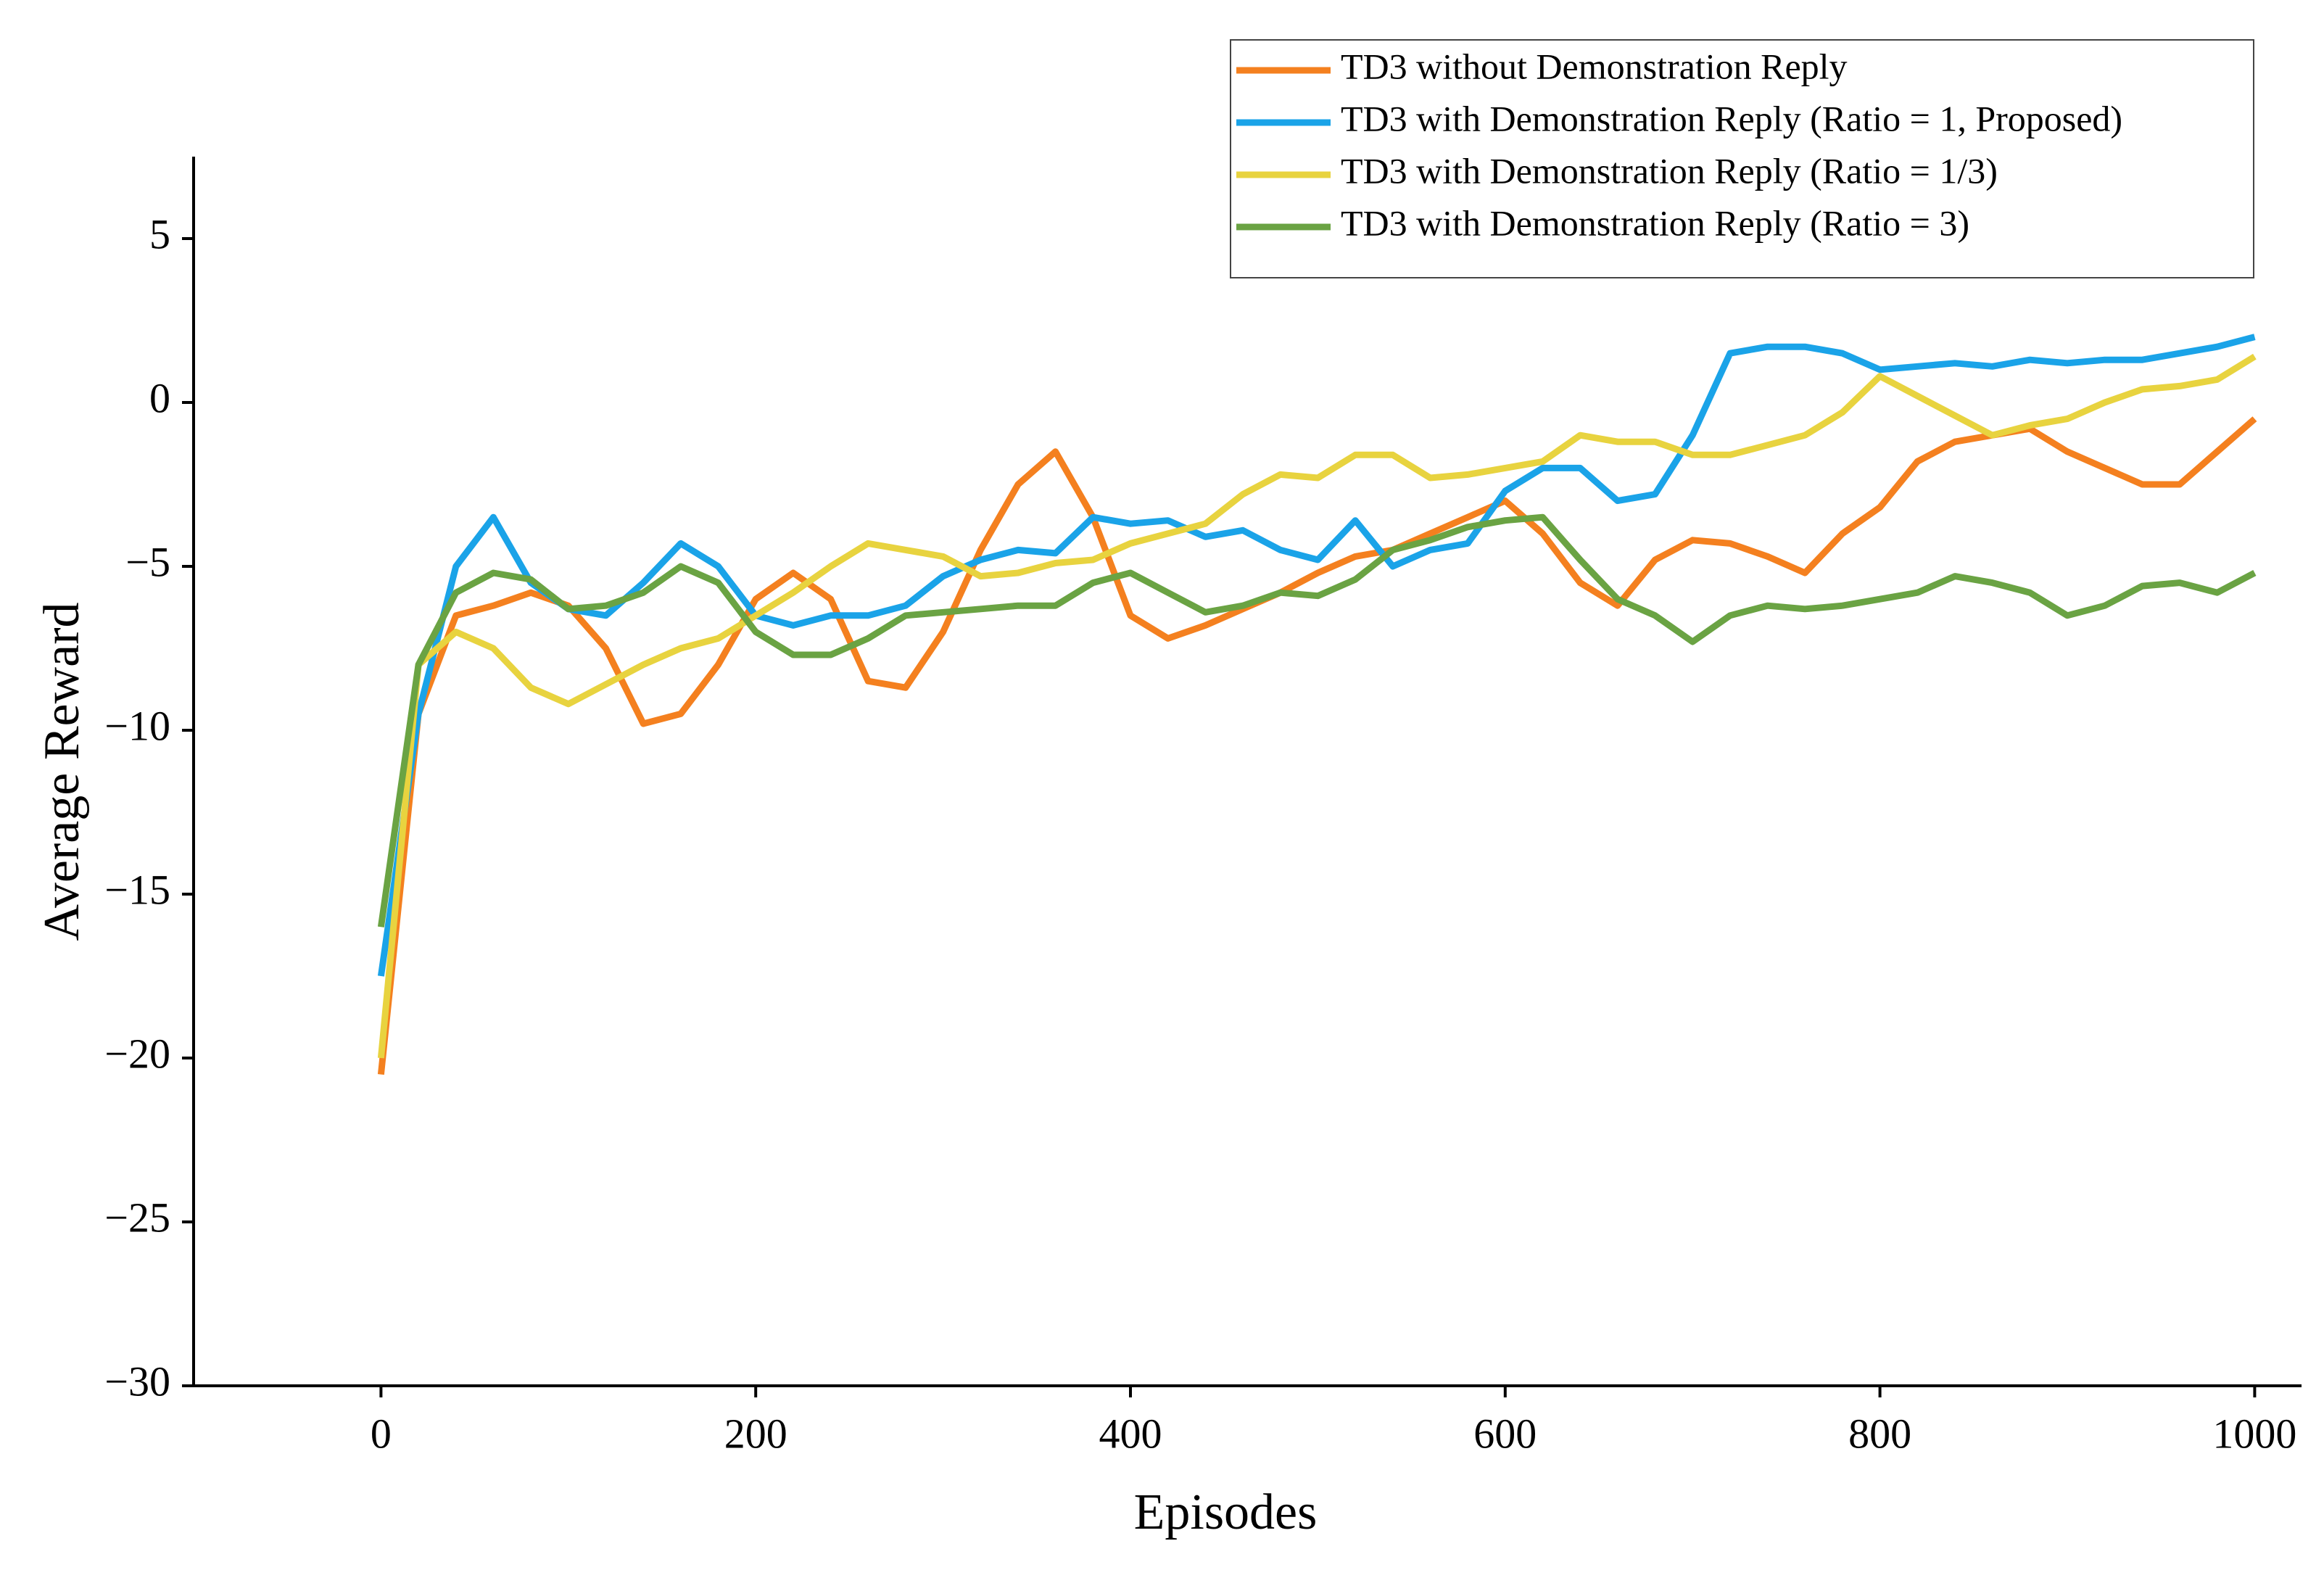 The height and width of the screenshot is (1570, 2324). Describe the element at coordinates (159, 397) in the screenshot. I see `y-tick-label: 0` at that location.